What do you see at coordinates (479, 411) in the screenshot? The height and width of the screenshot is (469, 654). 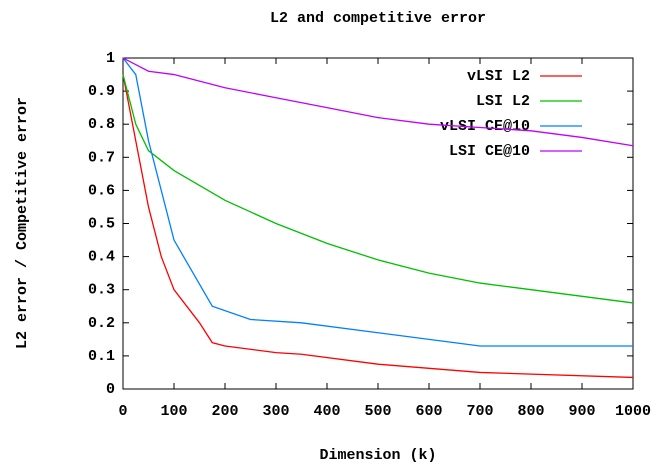 I see `x-tick-label: 700` at bounding box center [479, 411].